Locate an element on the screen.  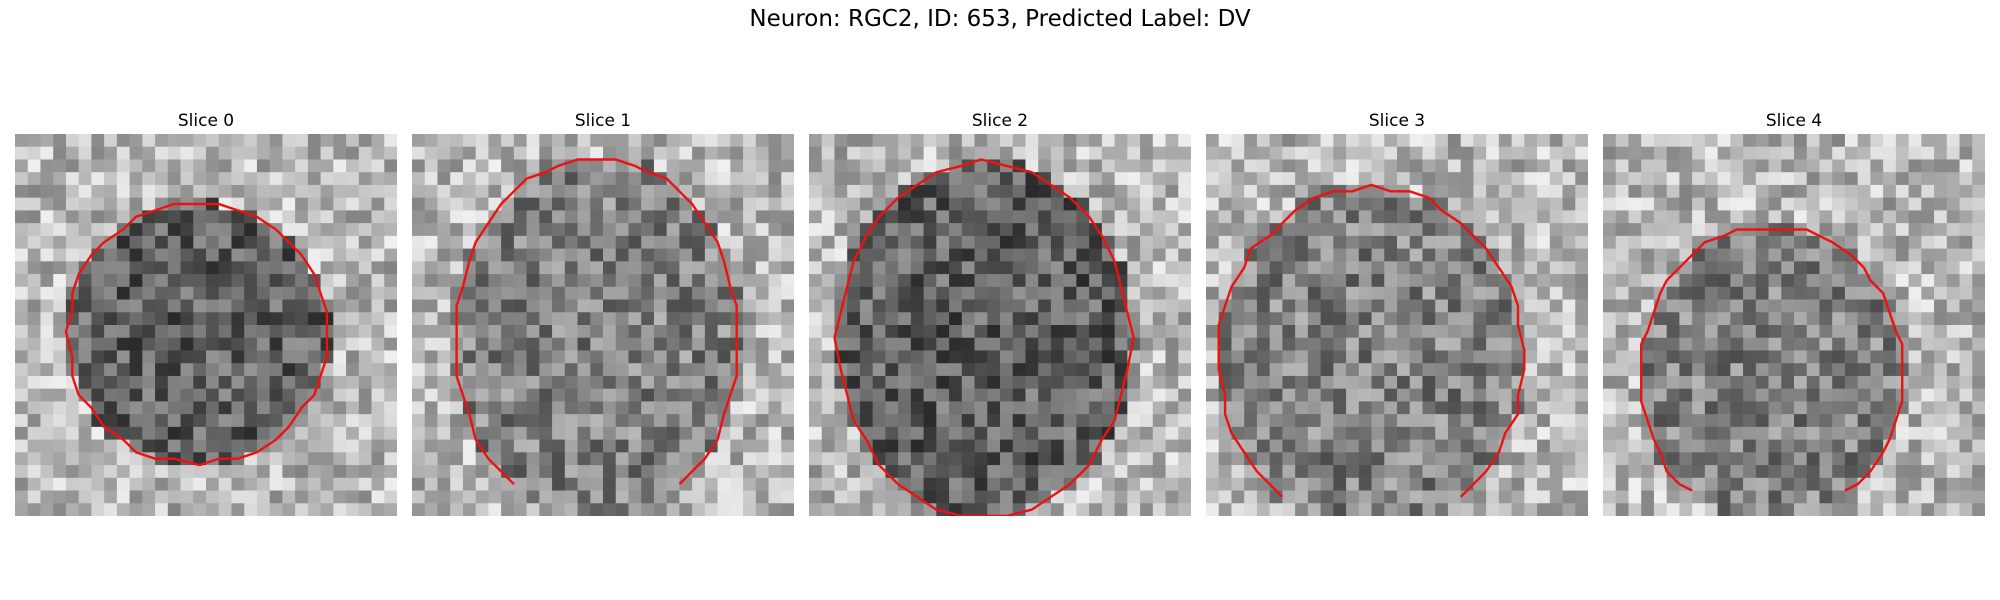
slice-title: Slice 0 is located at coordinates (206, 121).